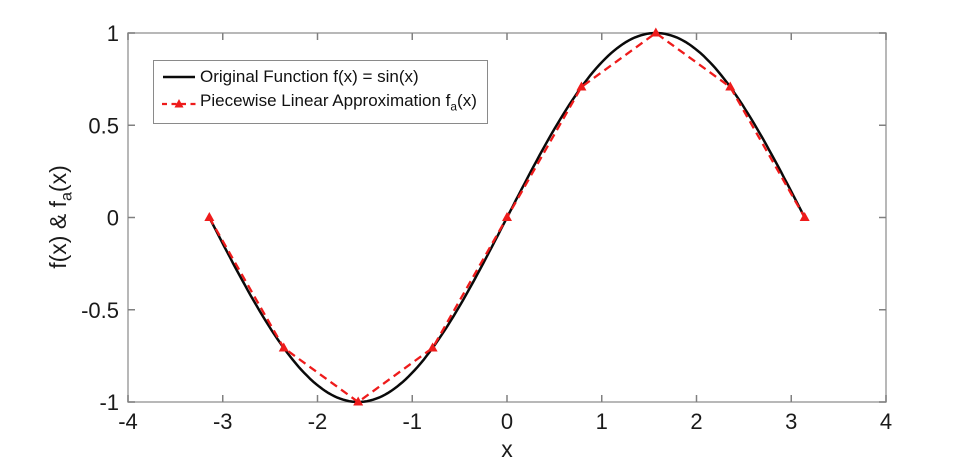  I want to click on legend-label-piecewise-main: Piecewise Linear Approximation f, so click(325, 100).